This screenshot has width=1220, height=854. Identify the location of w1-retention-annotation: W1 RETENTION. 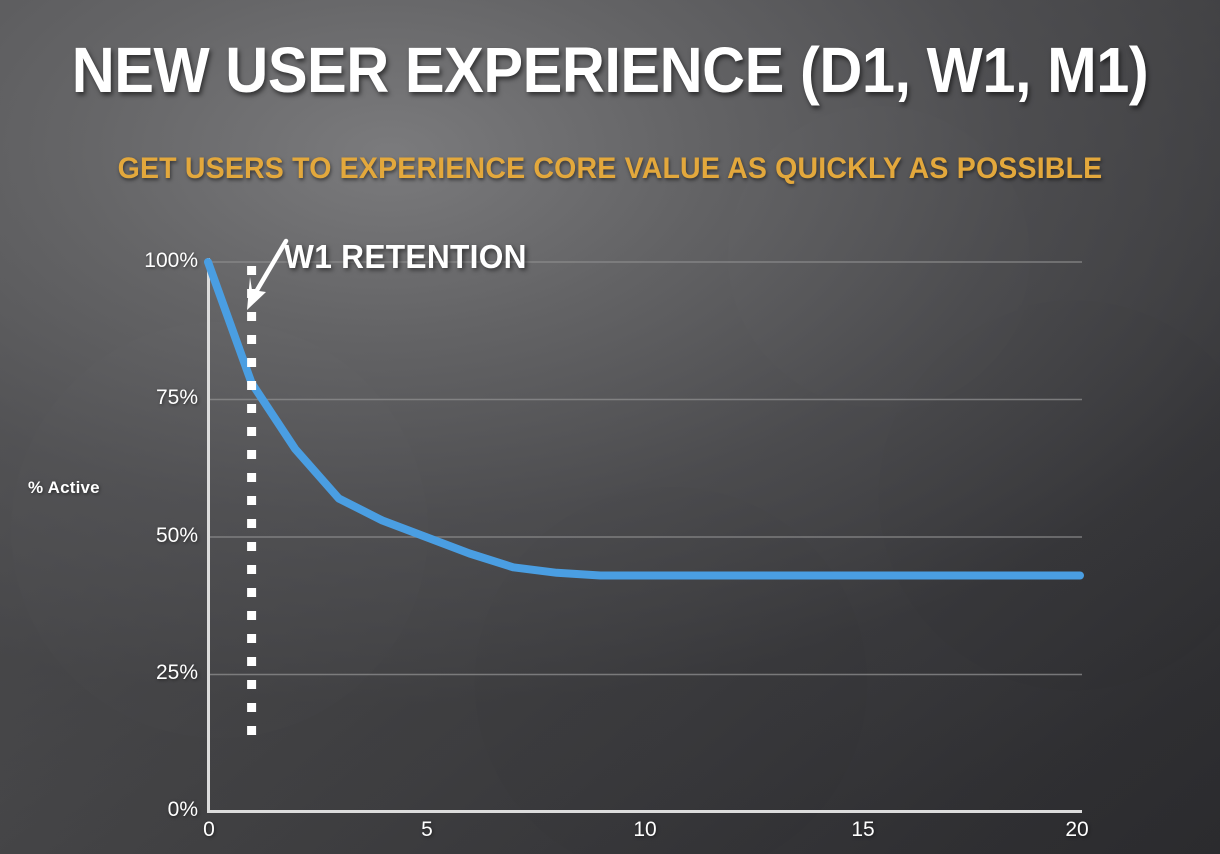
(405, 256).